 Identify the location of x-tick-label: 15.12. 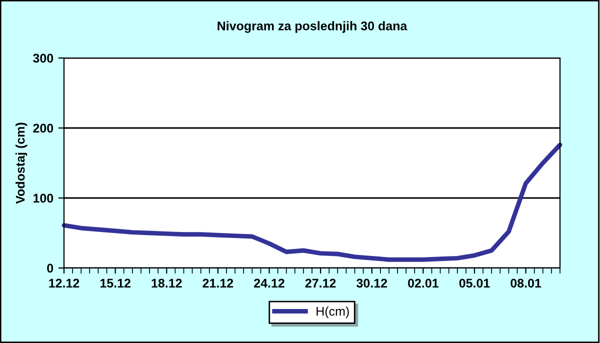
(115, 283).